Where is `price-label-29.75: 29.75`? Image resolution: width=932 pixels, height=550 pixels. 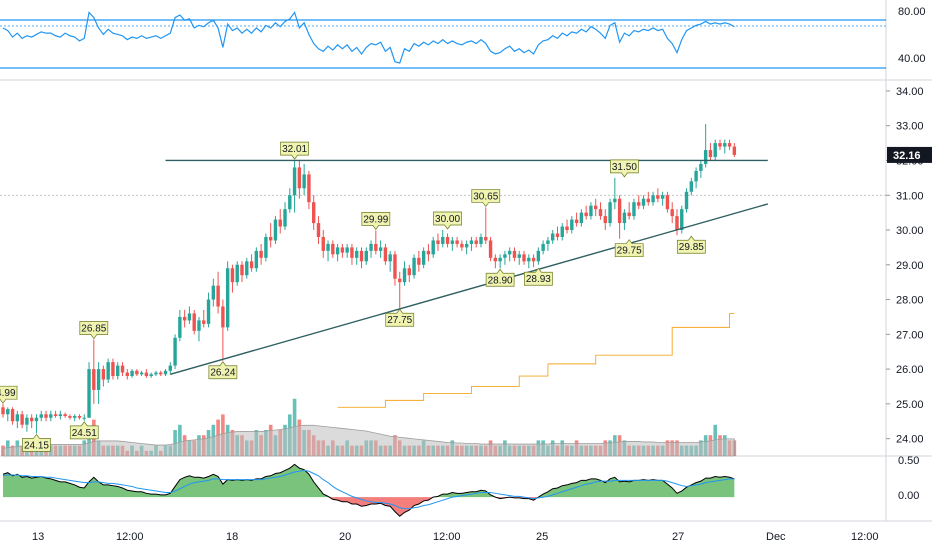
price-label-29.75: 29.75 is located at coordinates (629, 248).